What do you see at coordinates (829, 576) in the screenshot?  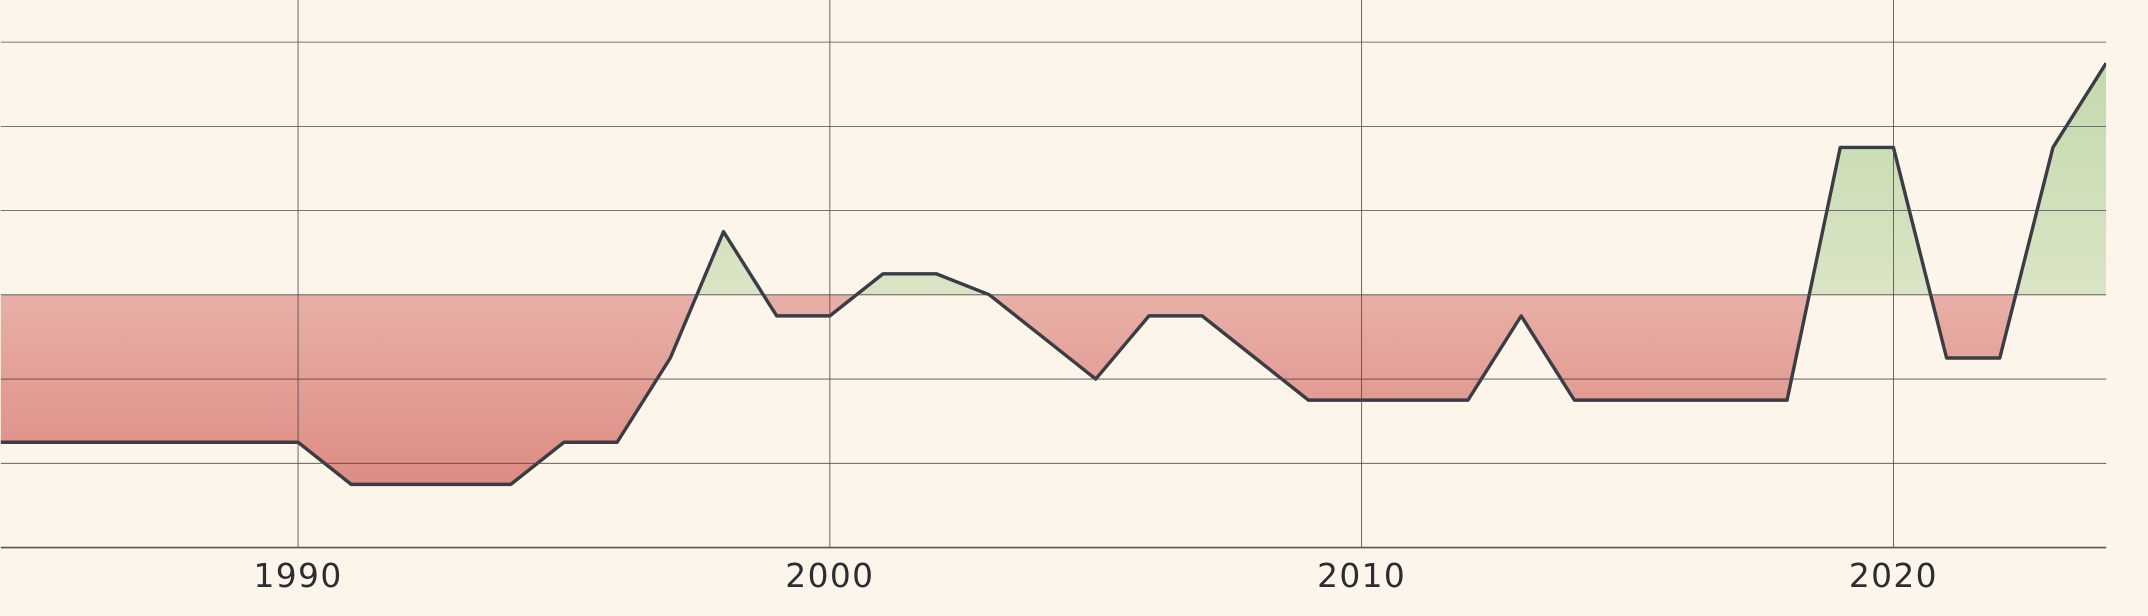 I see `x-tick-label: 2000` at bounding box center [829, 576].